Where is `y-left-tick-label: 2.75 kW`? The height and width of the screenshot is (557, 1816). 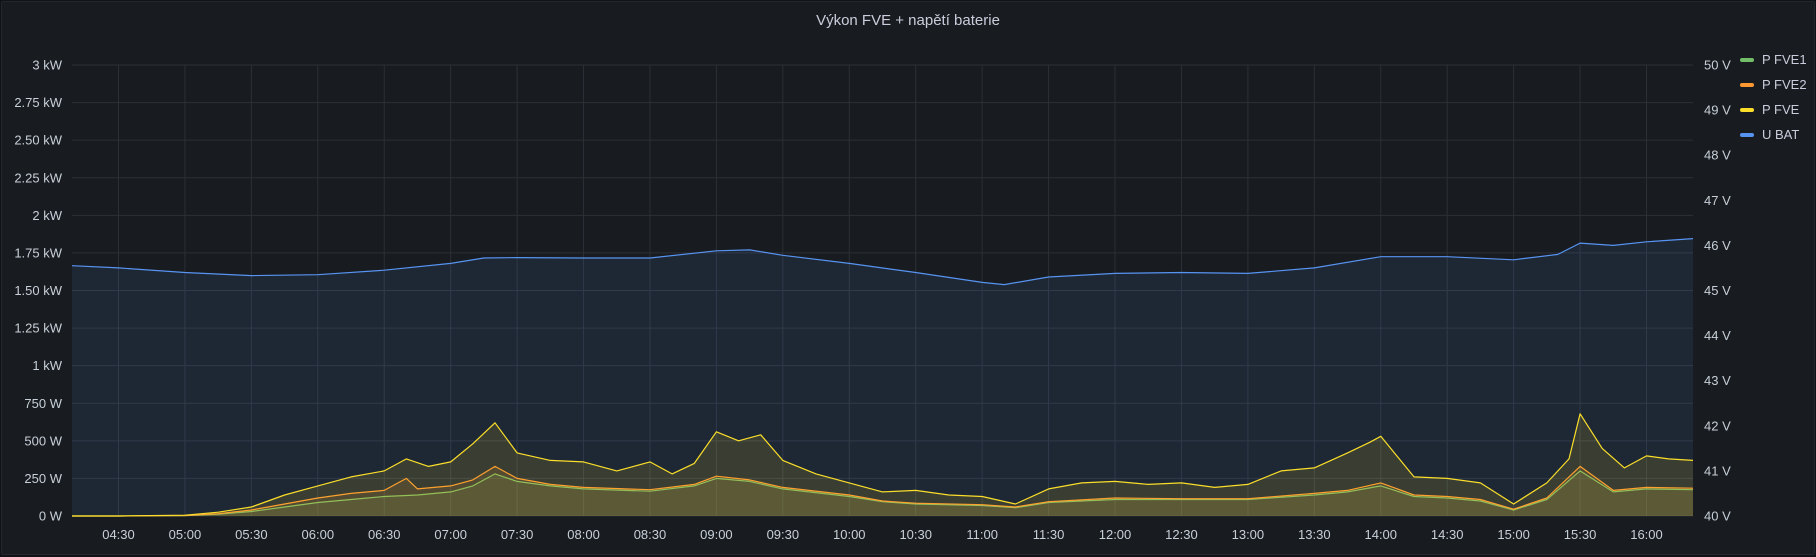 y-left-tick-label: 2.75 kW is located at coordinates (38, 102).